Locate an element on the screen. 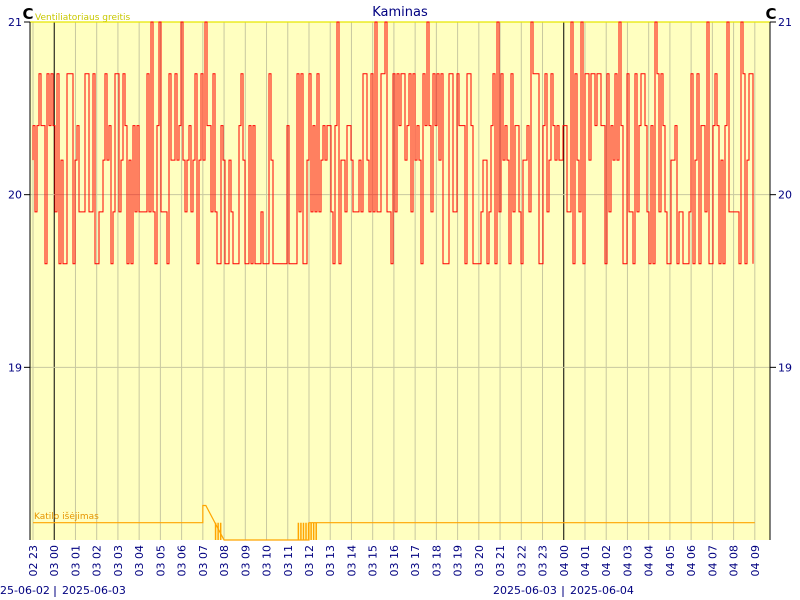 The height and width of the screenshot is (600, 800). x-tick-label: 04 04 is located at coordinates (649, 561).